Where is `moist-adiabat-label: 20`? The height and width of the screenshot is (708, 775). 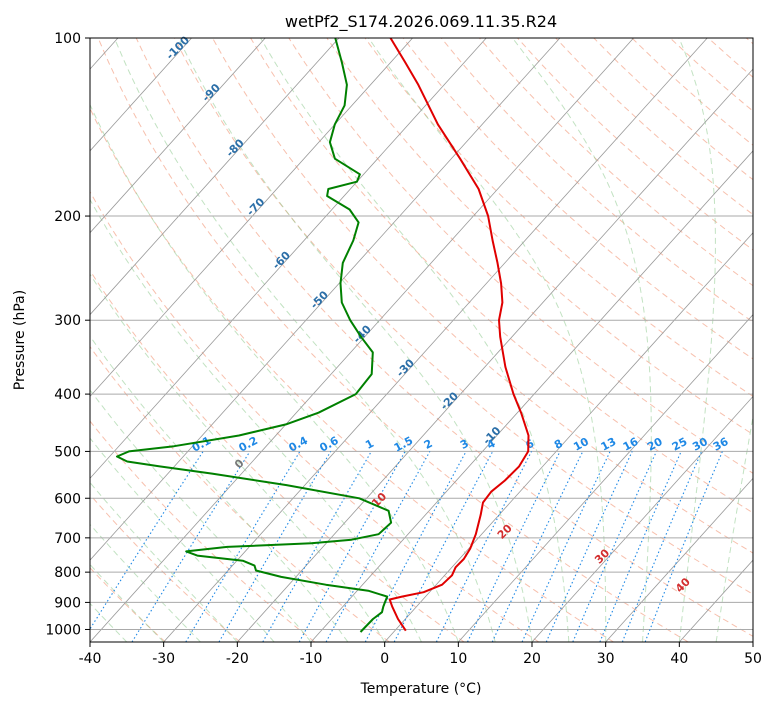 moist-adiabat-label: 20 is located at coordinates (505, 531).